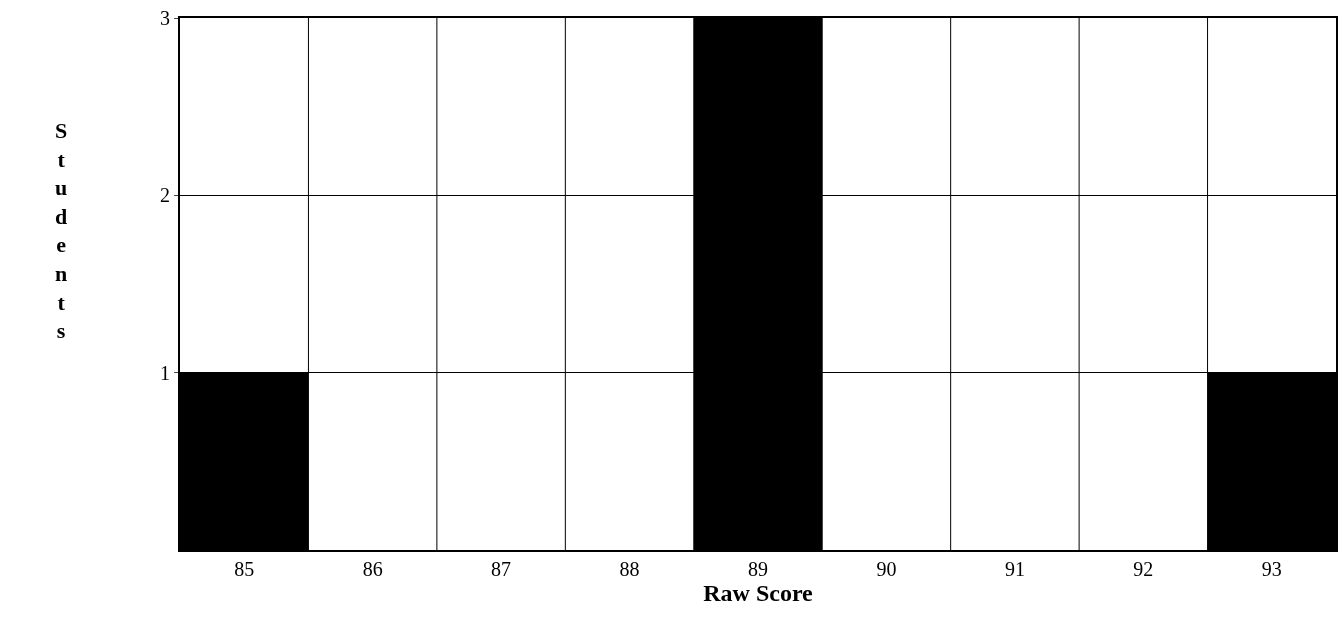  I want to click on x-tick-label: 92, so click(1143, 569).